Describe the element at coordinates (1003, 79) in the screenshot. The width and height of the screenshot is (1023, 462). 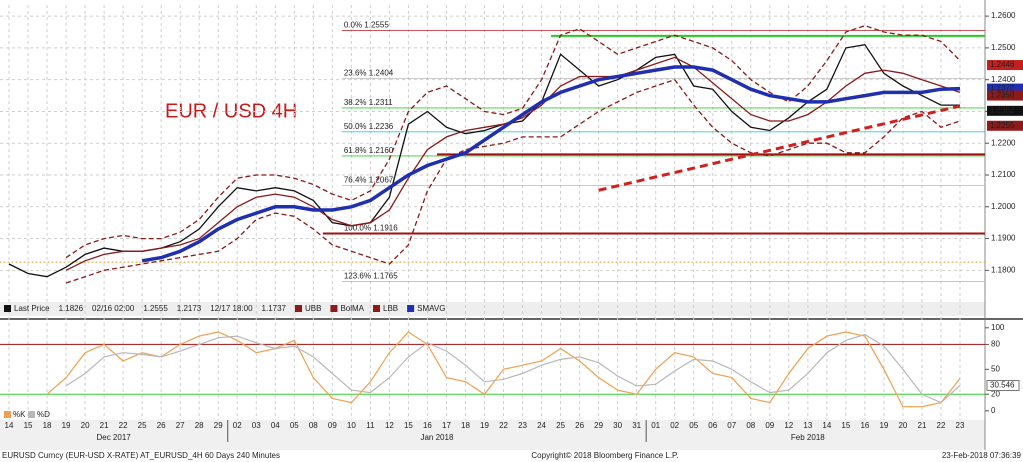
I see `y-tick-label: 1.2400` at that location.